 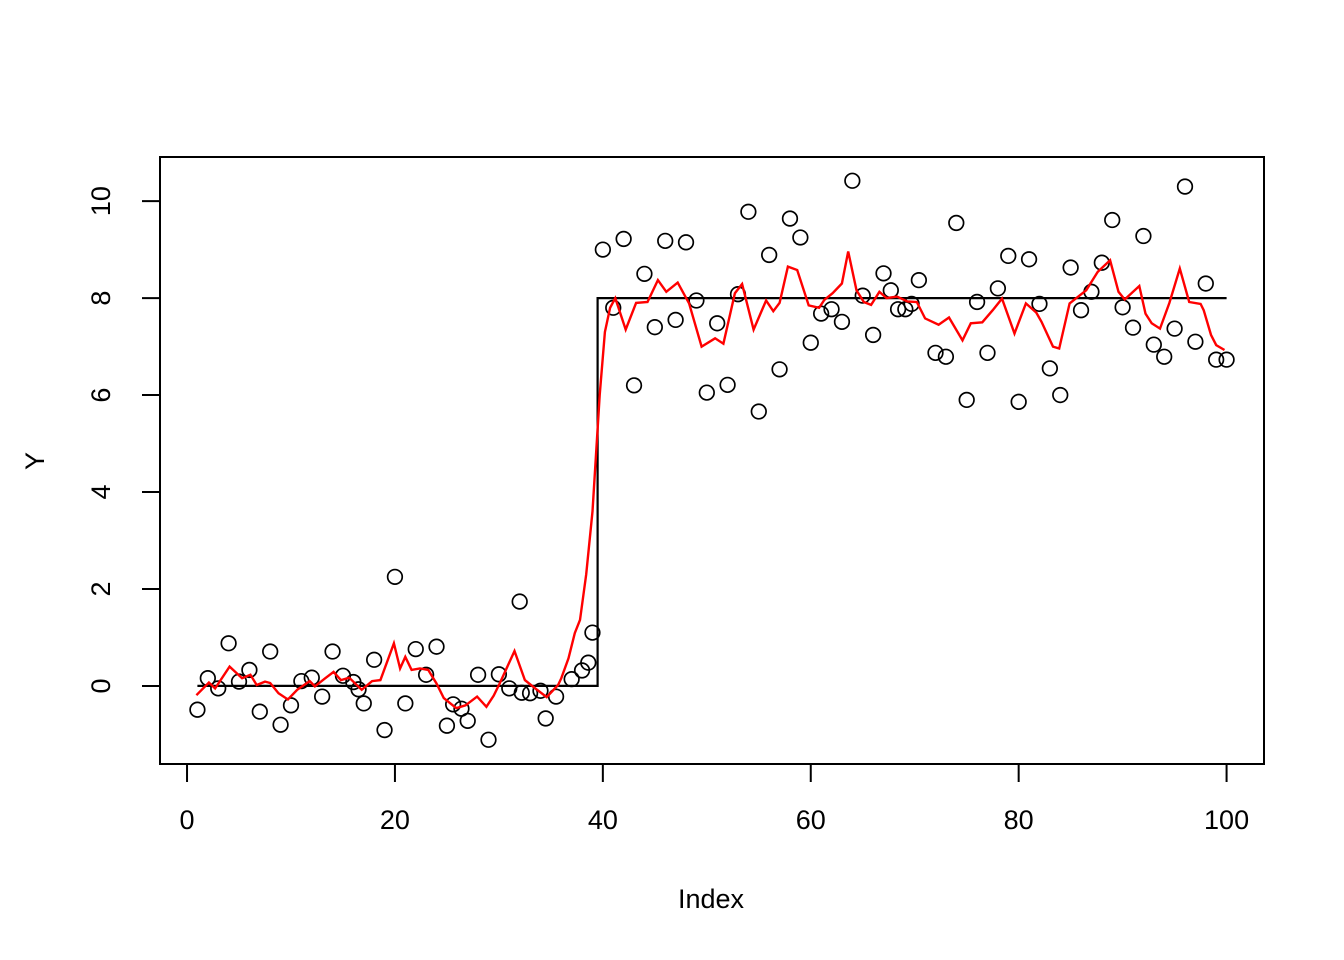 What do you see at coordinates (811, 820) in the screenshot?
I see `x-tick-label: 60` at bounding box center [811, 820].